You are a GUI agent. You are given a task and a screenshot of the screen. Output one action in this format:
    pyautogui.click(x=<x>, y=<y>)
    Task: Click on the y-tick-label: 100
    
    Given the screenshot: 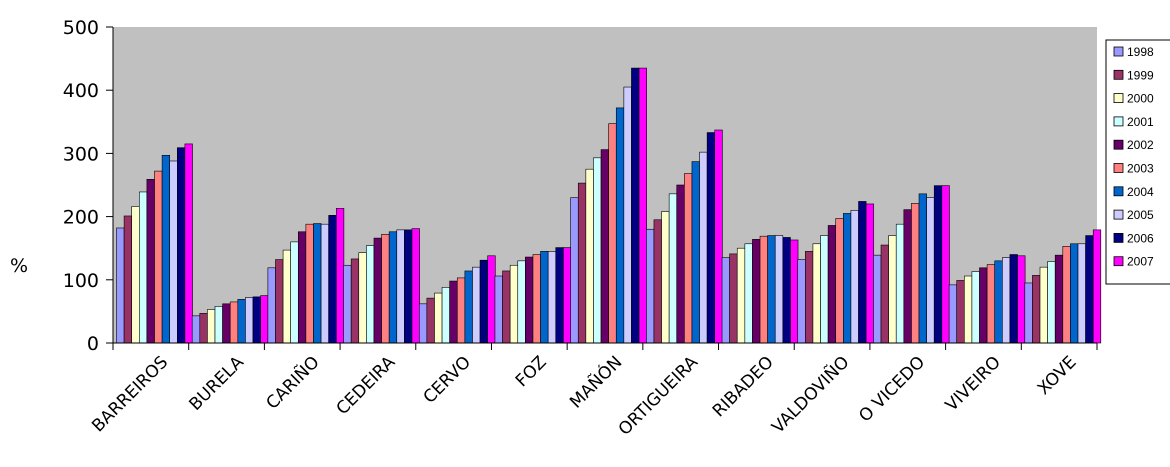 What is the action you would take?
    pyautogui.click(x=81, y=281)
    